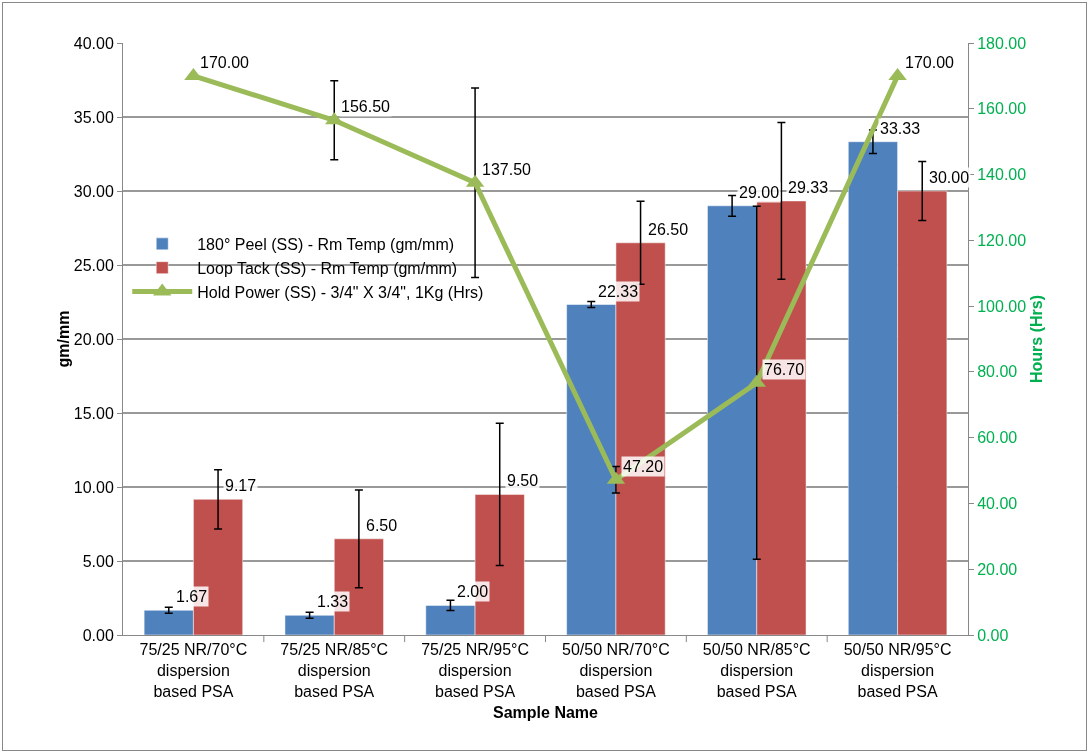  What do you see at coordinates (1002, 109) in the screenshot?
I see `y2-tick-label: 160.00` at bounding box center [1002, 109].